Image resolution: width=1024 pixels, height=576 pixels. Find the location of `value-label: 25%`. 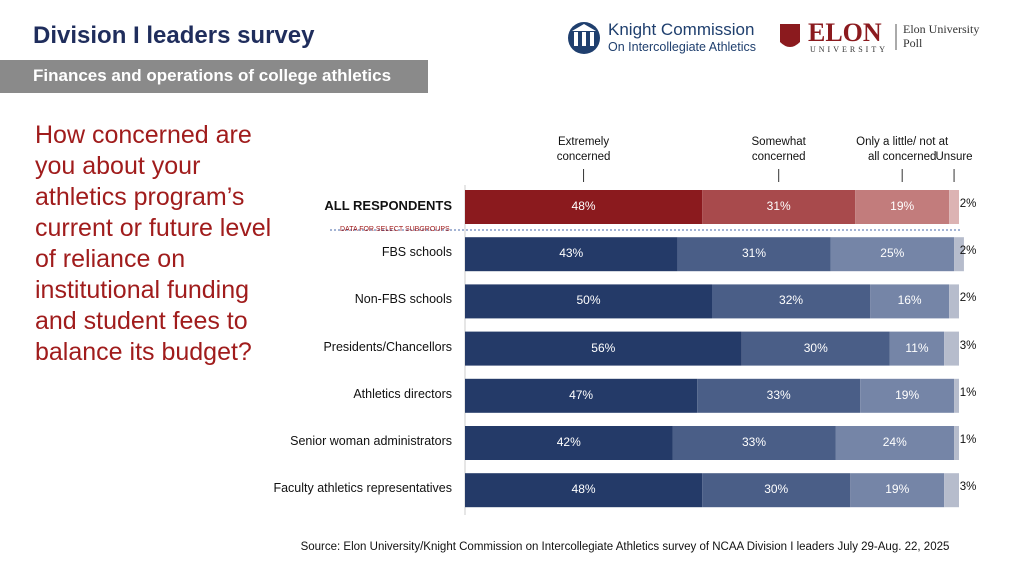

value-label: 25% is located at coordinates (892, 253).